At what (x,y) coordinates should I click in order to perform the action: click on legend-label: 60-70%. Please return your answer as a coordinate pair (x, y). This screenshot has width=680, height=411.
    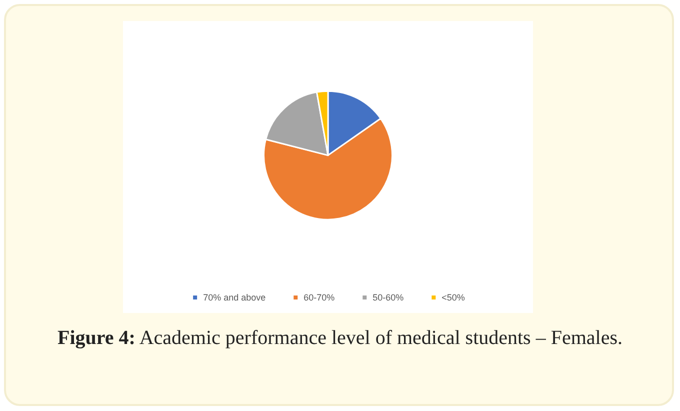
    Looking at the image, I should click on (319, 297).